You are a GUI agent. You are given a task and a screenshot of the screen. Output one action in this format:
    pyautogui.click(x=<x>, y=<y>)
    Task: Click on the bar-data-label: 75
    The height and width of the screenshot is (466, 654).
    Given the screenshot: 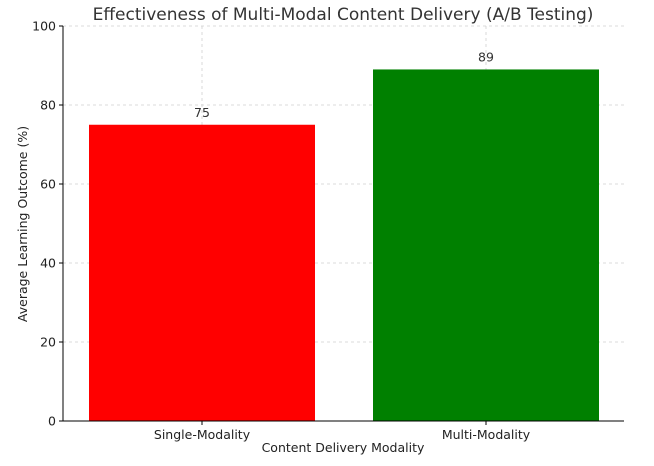 What is the action you would take?
    pyautogui.click(x=202, y=112)
    